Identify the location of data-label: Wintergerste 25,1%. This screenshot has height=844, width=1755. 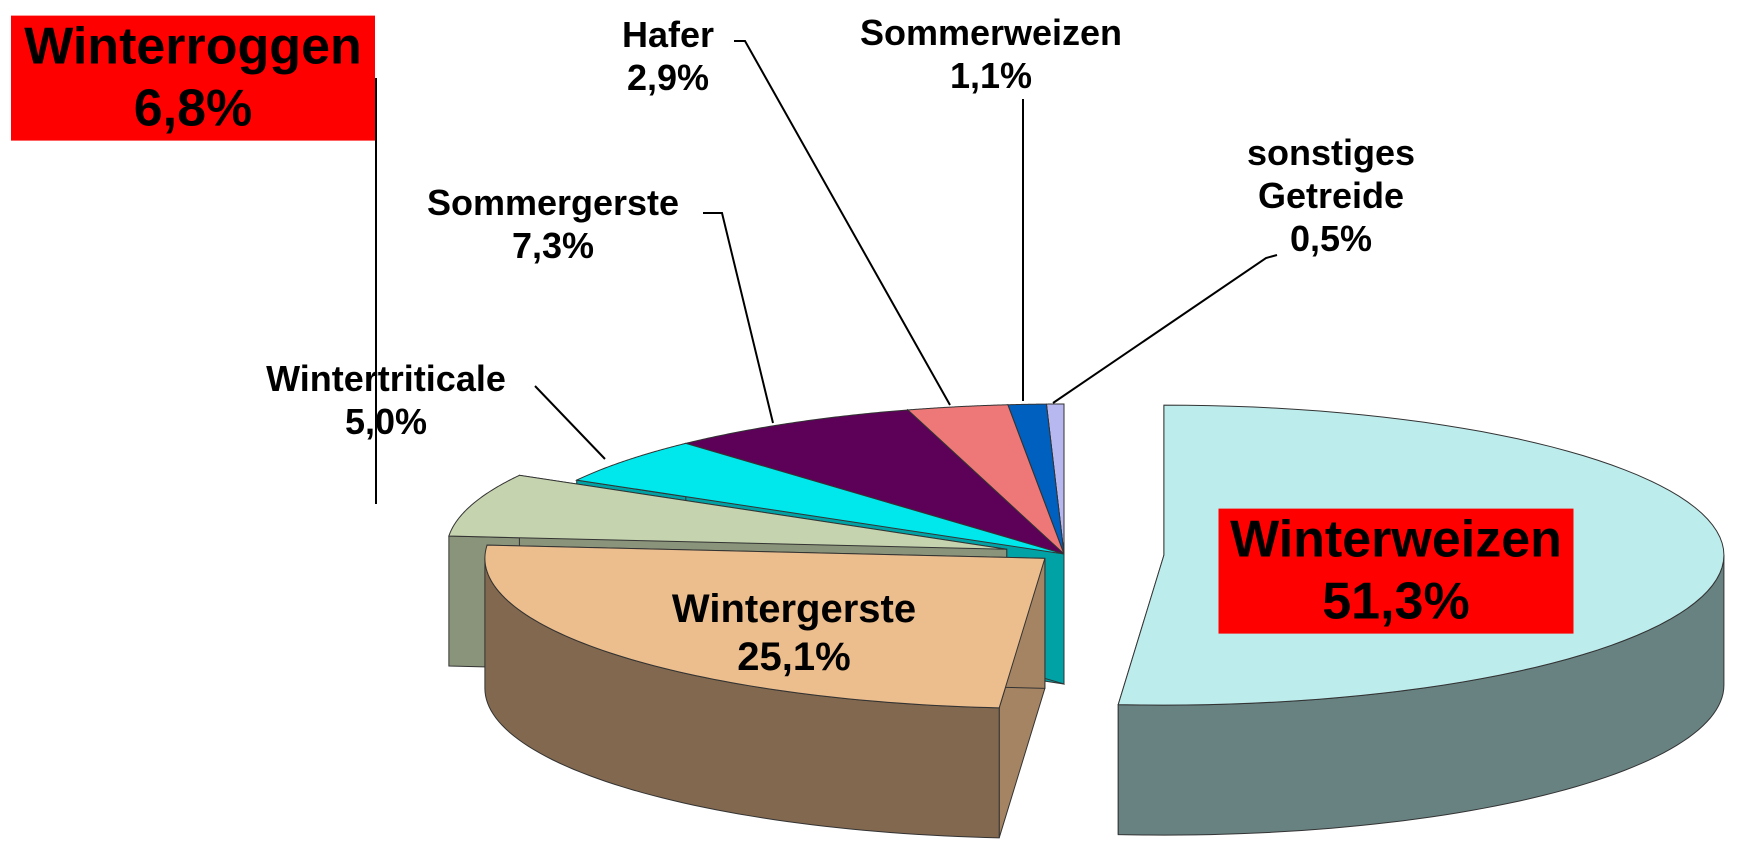
(794, 633).